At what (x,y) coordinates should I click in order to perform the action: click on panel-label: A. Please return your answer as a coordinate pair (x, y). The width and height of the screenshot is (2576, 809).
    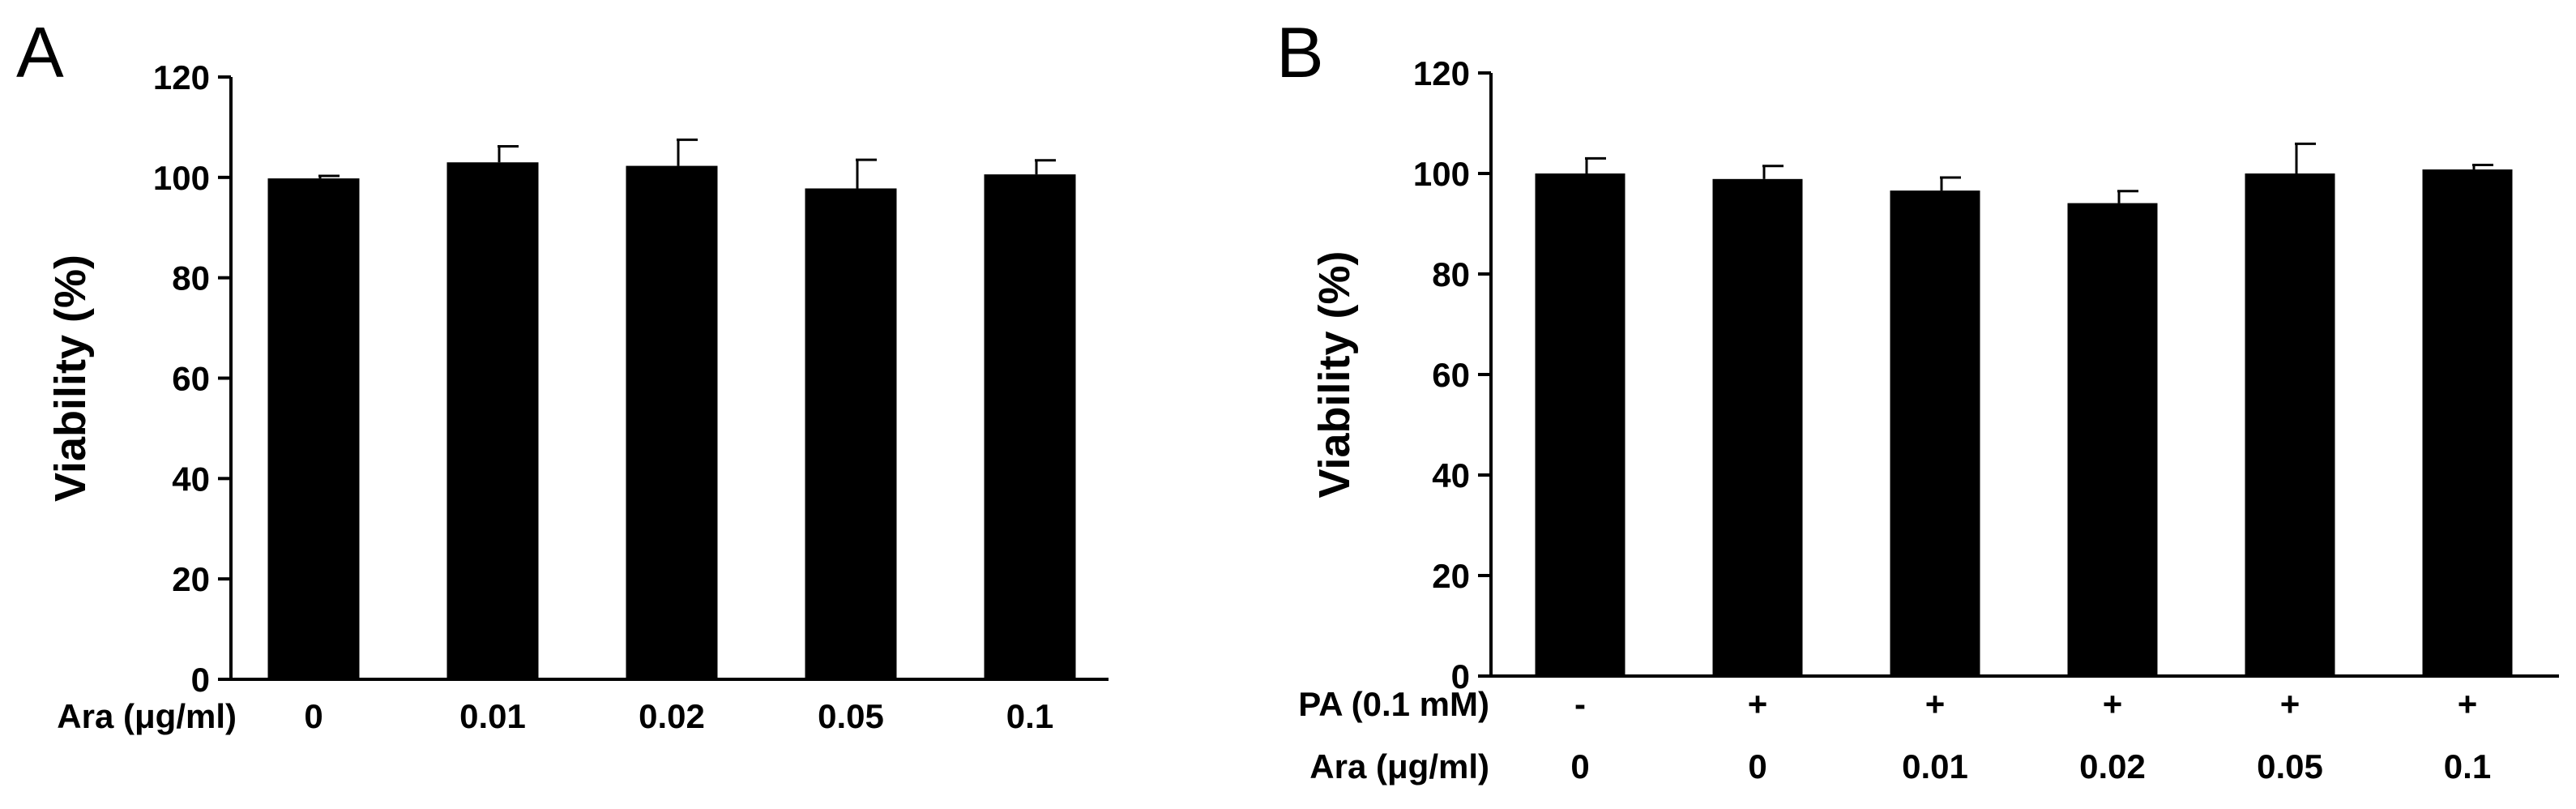
    Looking at the image, I should click on (40, 52).